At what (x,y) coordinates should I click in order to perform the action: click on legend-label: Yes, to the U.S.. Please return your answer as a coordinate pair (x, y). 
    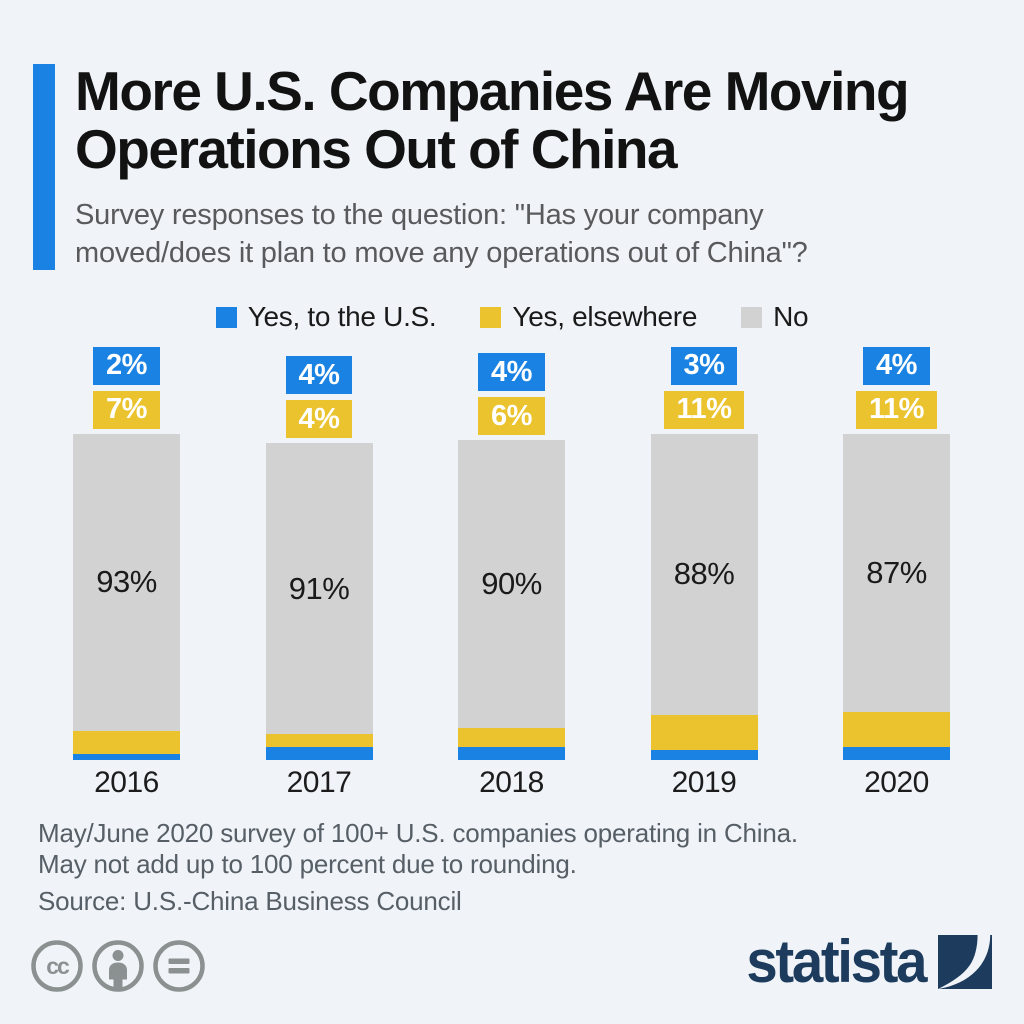
    Looking at the image, I should click on (342, 316).